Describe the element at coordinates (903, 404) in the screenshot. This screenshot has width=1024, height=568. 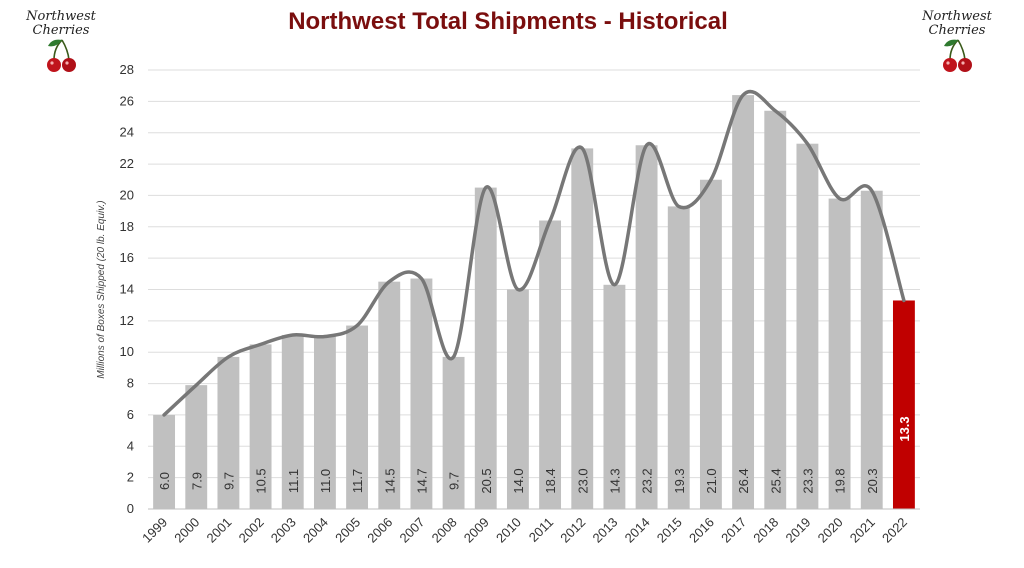
I see `bar-2022` at that location.